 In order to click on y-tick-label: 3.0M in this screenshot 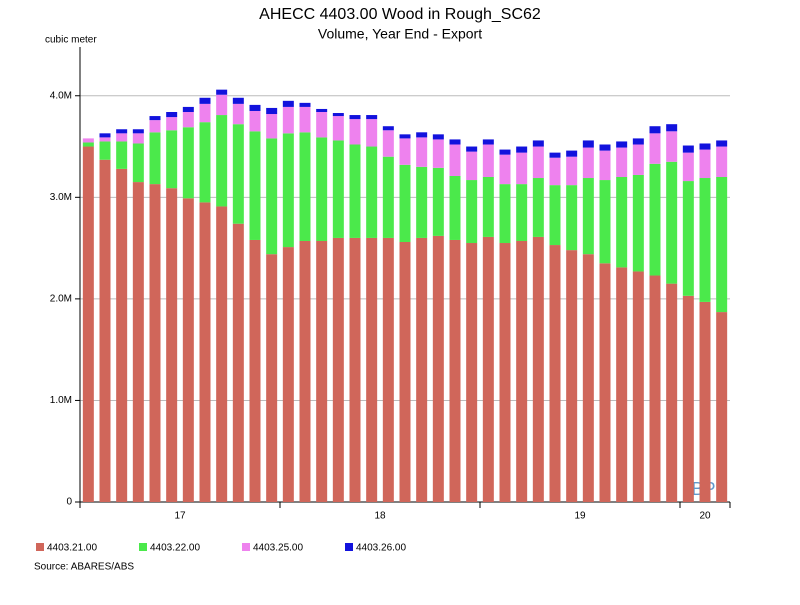, I will do `click(61, 197)`.